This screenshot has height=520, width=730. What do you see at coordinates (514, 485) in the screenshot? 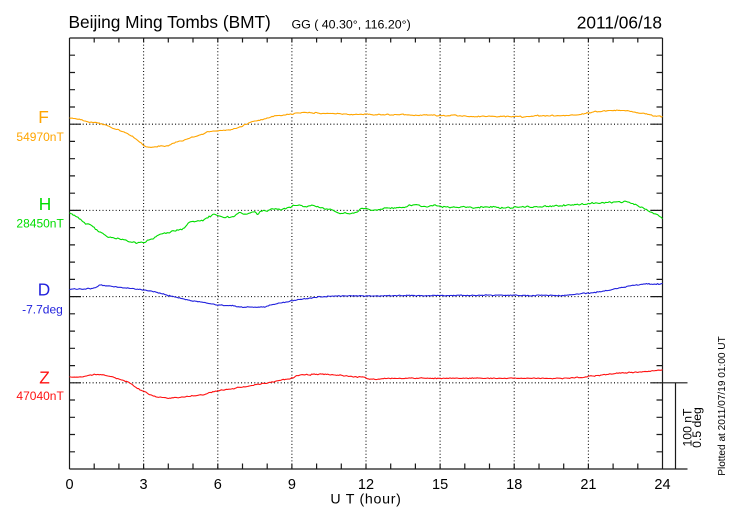
I see `svg-text: 18` at bounding box center [514, 485].